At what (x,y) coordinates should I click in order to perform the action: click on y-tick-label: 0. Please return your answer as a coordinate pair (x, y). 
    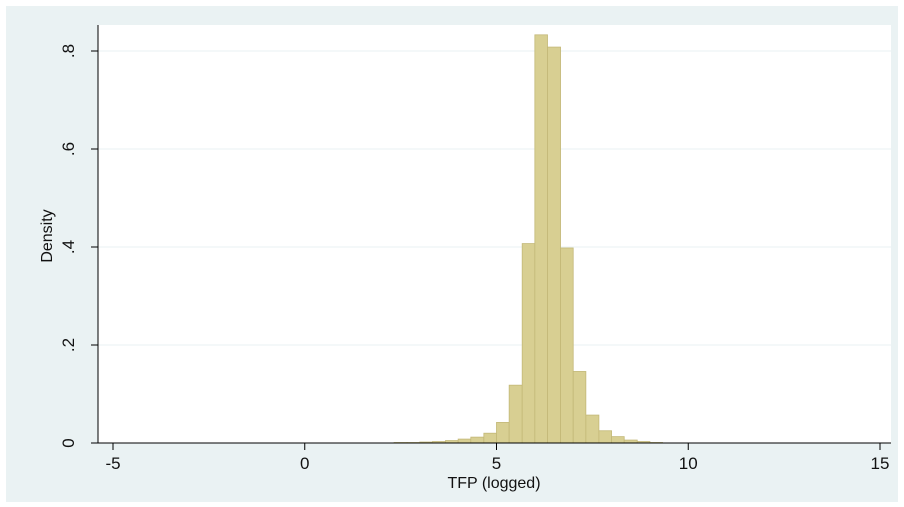
    Looking at the image, I should click on (68, 442).